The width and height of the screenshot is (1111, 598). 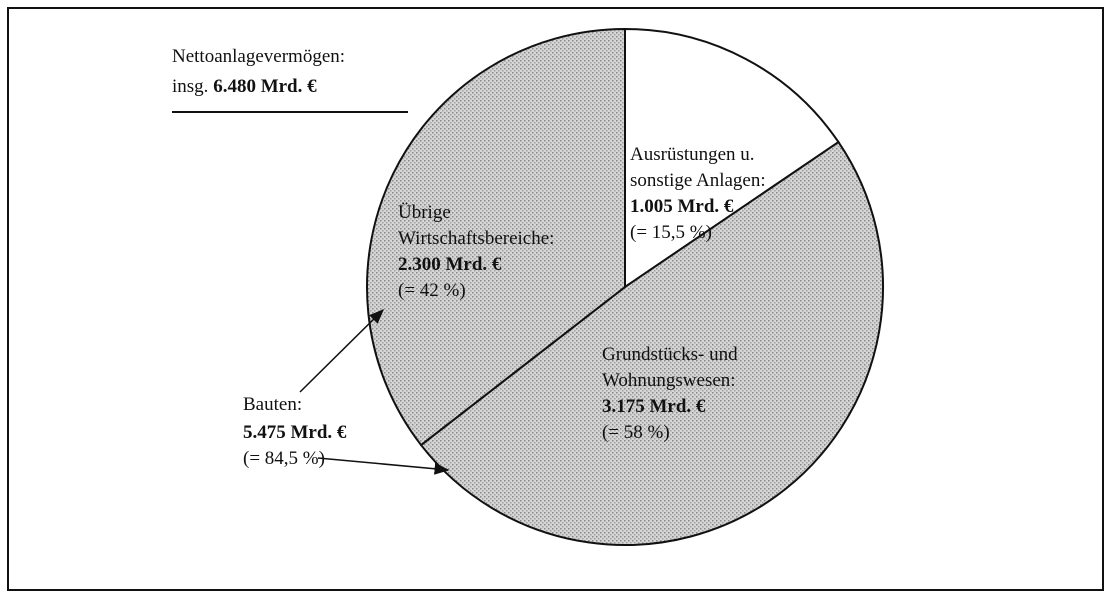 What do you see at coordinates (272, 404) in the screenshot?
I see `group-label: Bauten:` at bounding box center [272, 404].